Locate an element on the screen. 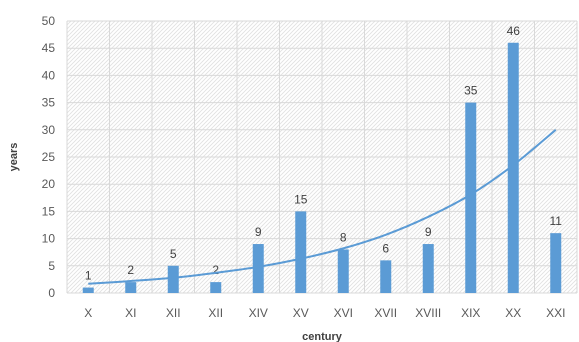 The height and width of the screenshot is (342, 579). y-tick-label: 15 is located at coordinates (49, 211).